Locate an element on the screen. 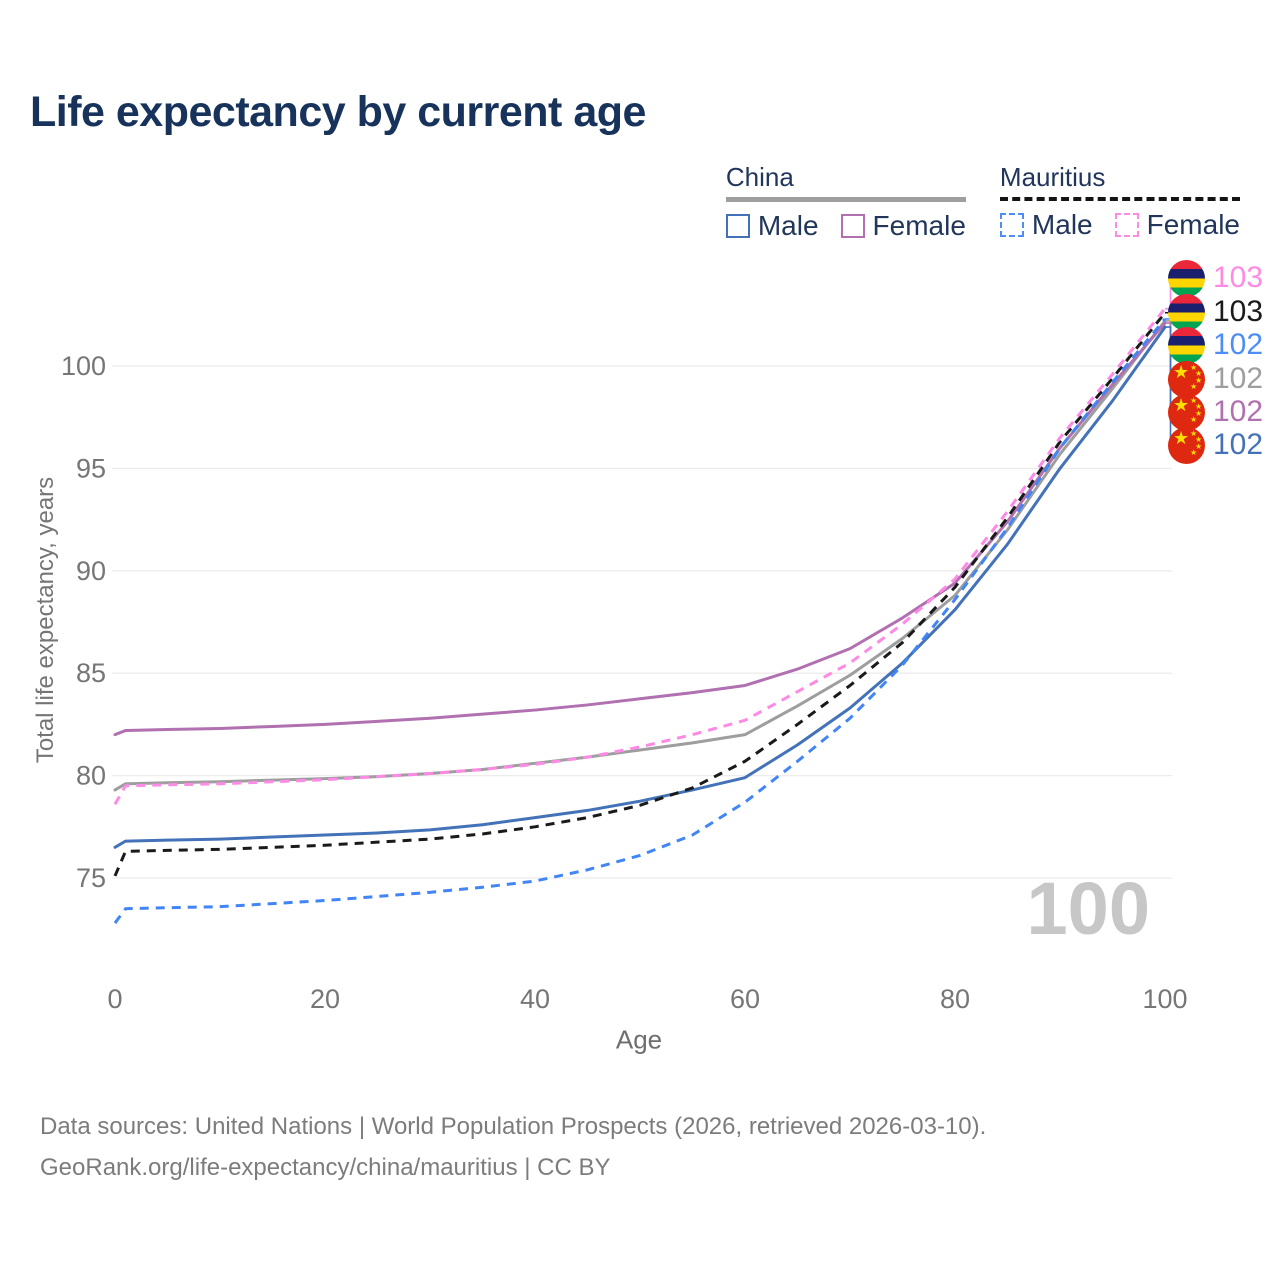  end-label-mauritius-male: 102 is located at coordinates (1216, 345).